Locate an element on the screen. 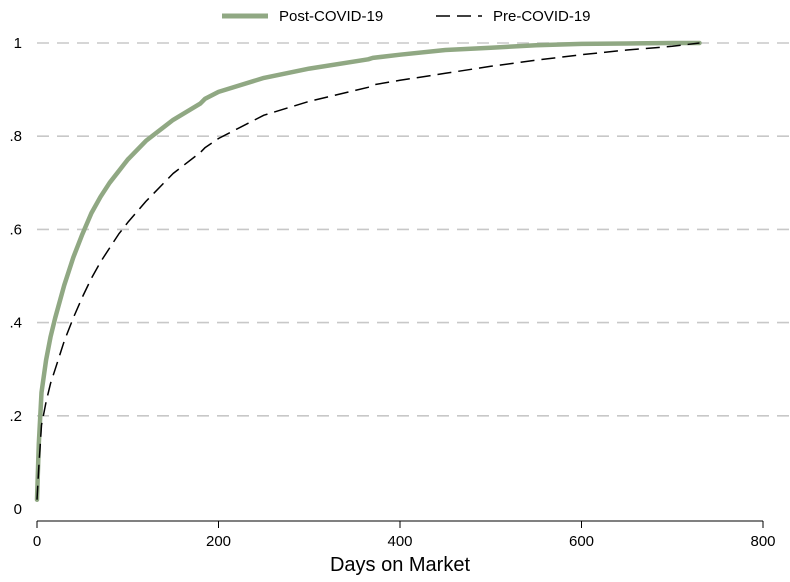 The width and height of the screenshot is (790, 582). legend: Post-COVID-19 Pre-COVID-19 is located at coordinates (406, 16).